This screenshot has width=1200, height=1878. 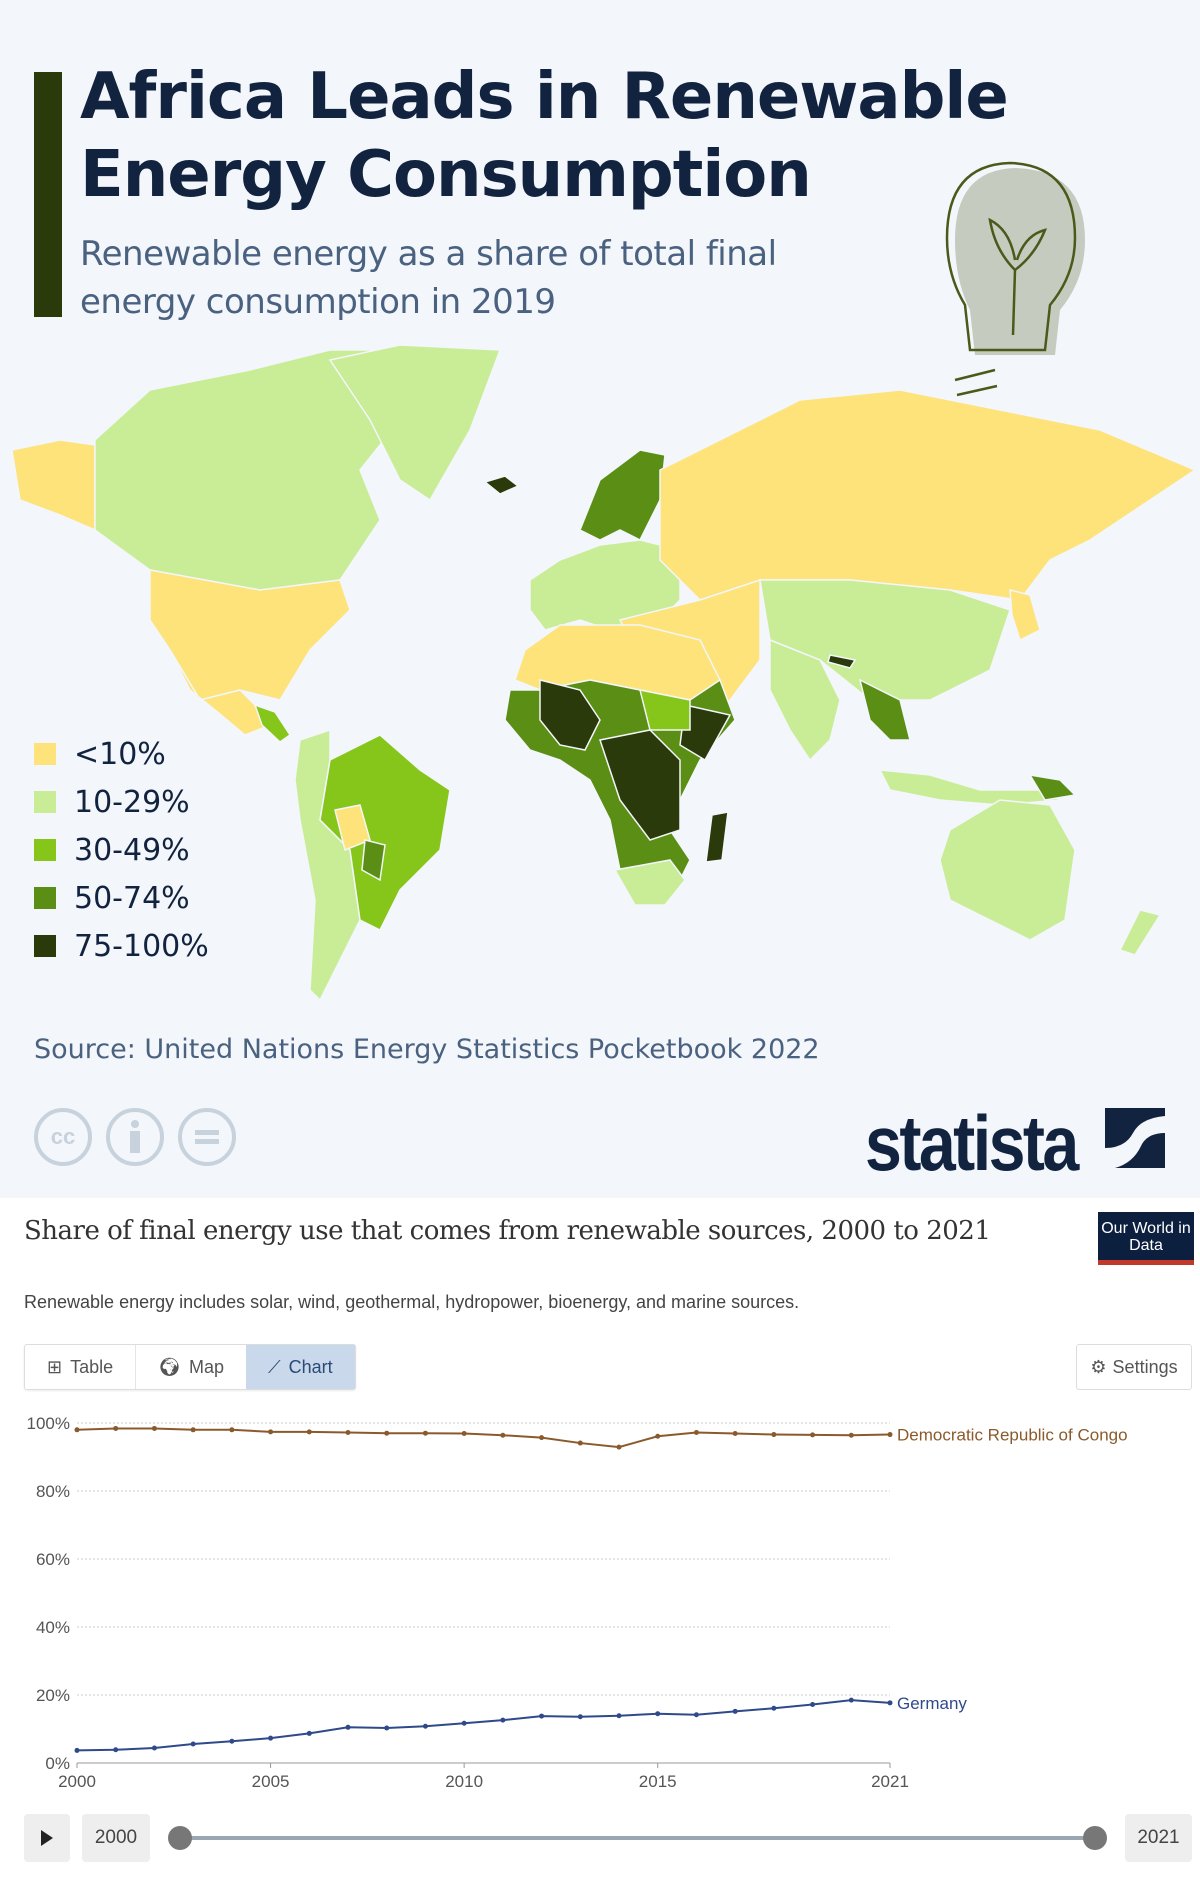 I want to click on map-india, so click(x=805, y=700).